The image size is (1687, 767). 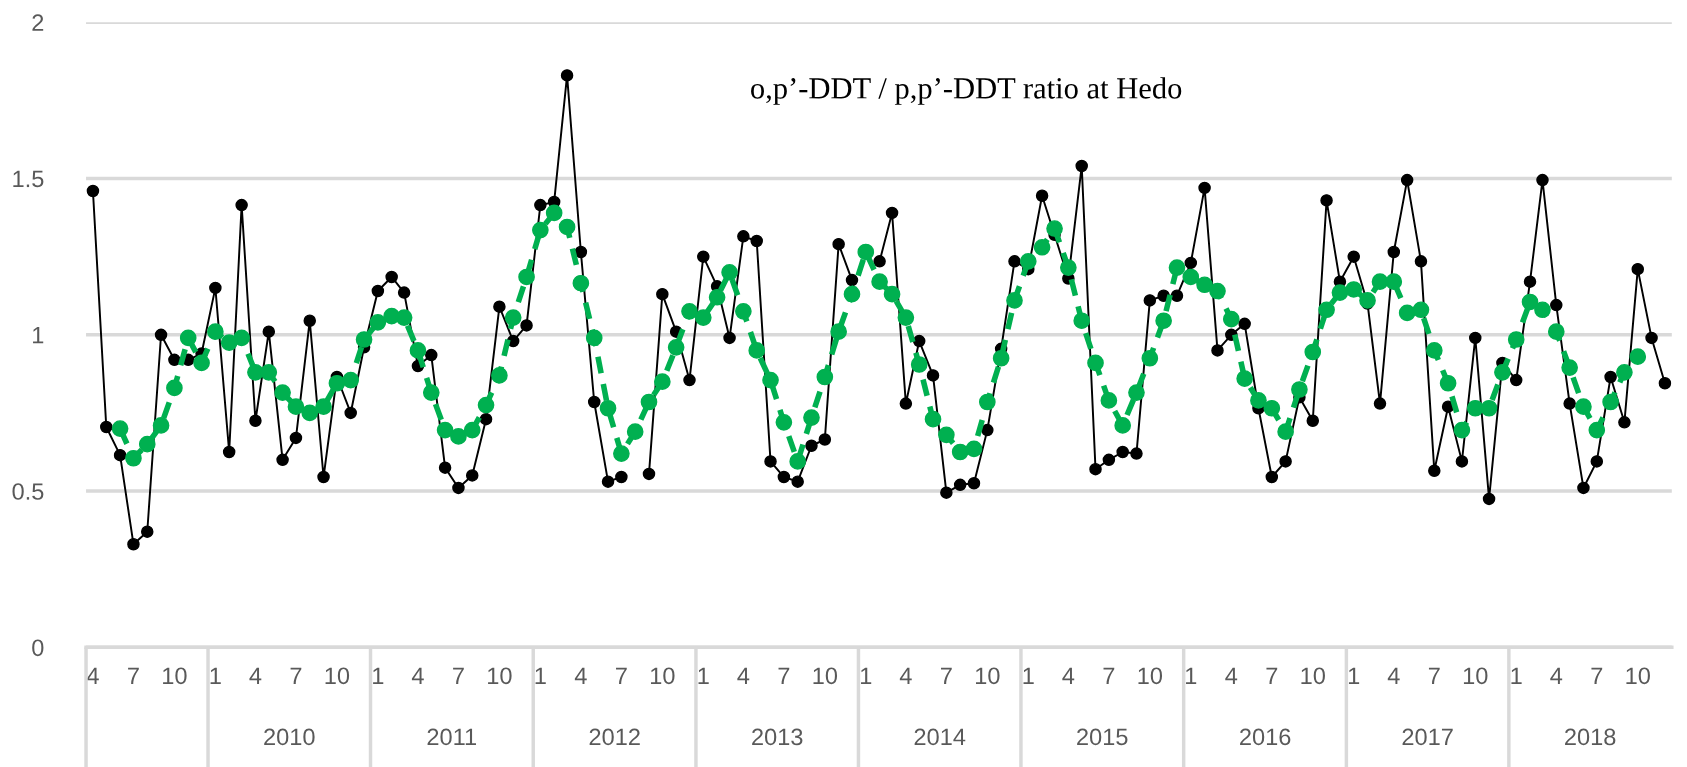 What do you see at coordinates (38, 335) in the screenshot?
I see `y-tick-label: 1` at bounding box center [38, 335].